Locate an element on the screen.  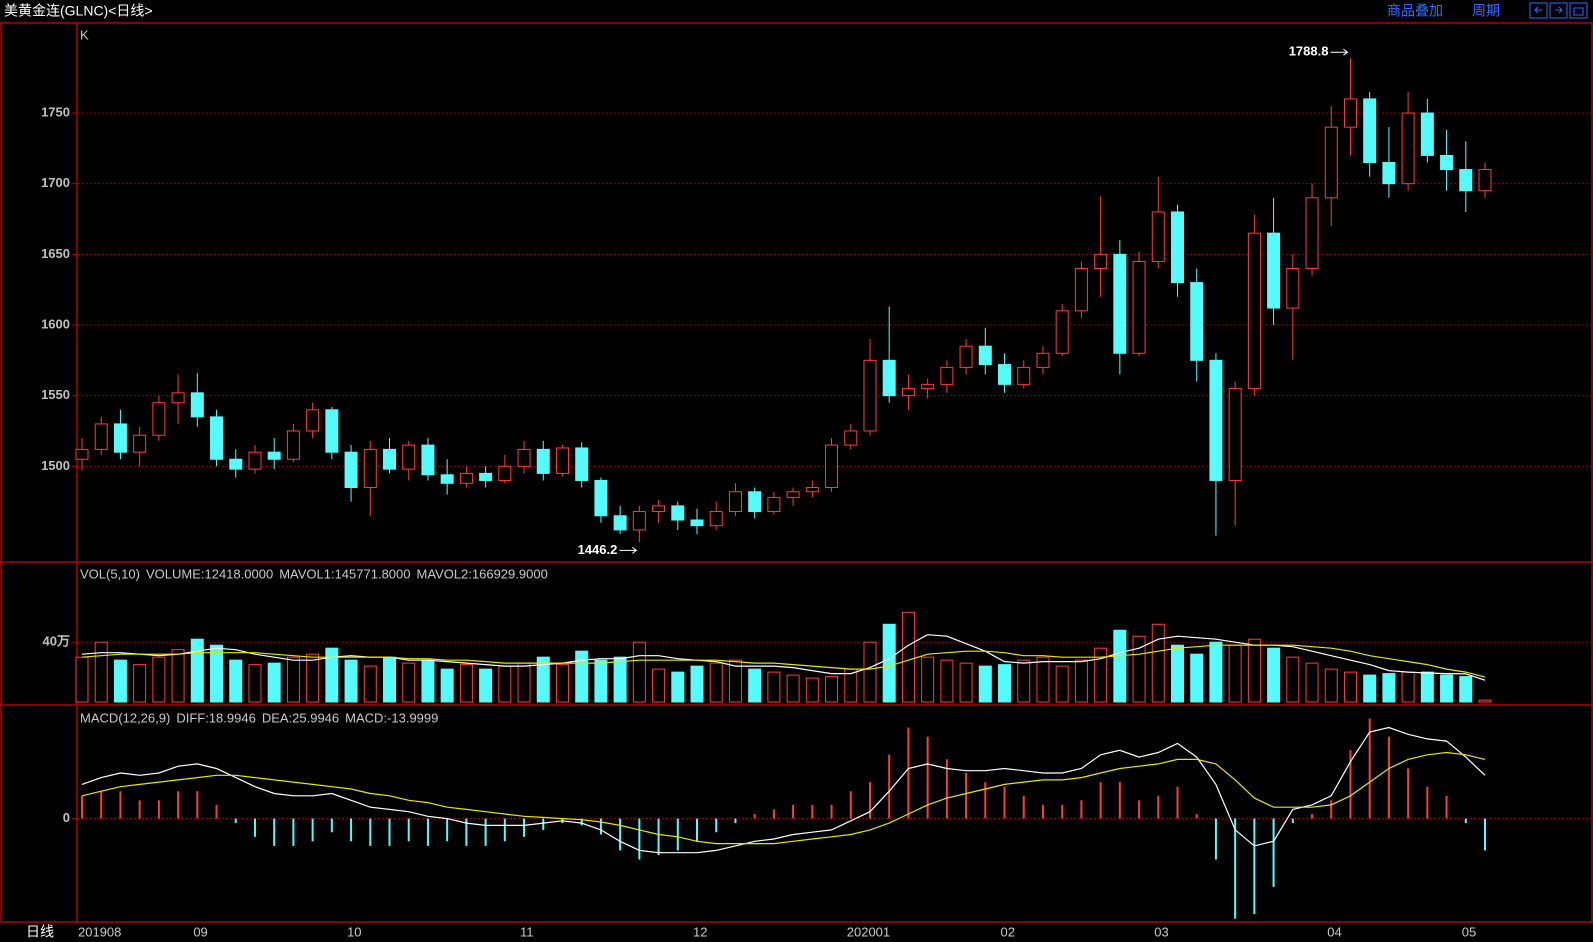
legend-entry: MAVOL2:166929.9000 is located at coordinates (482, 573).